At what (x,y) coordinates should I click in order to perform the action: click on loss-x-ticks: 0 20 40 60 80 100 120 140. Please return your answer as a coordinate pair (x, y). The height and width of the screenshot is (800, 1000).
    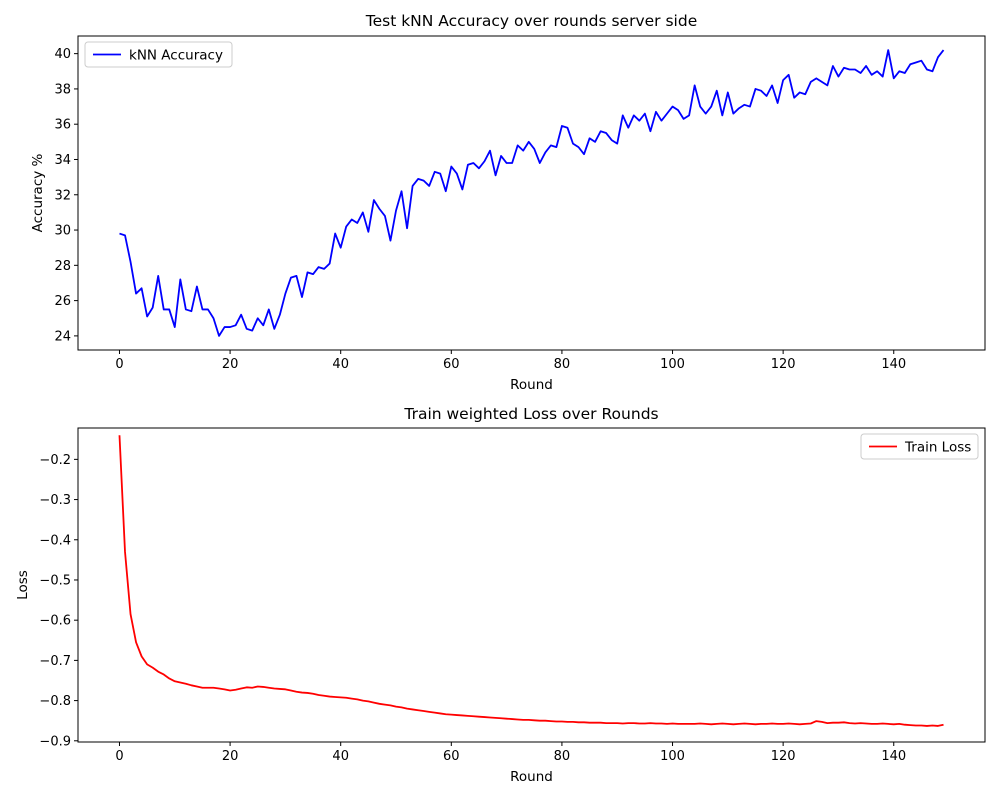
    Looking at the image, I should click on (510, 753).